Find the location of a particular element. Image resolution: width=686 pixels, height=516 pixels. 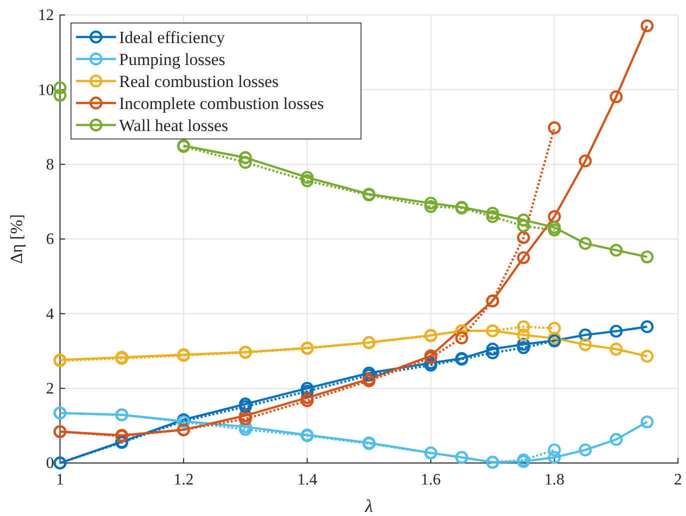

legend-label: Ideal efficiency is located at coordinates (172, 37).